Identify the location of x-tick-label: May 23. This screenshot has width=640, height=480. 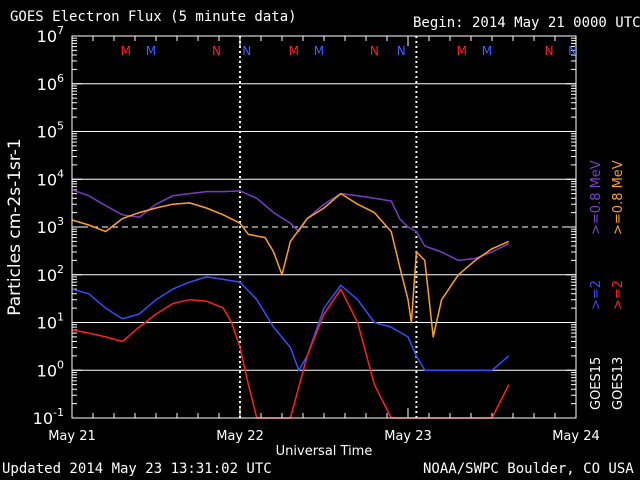
(408, 436).